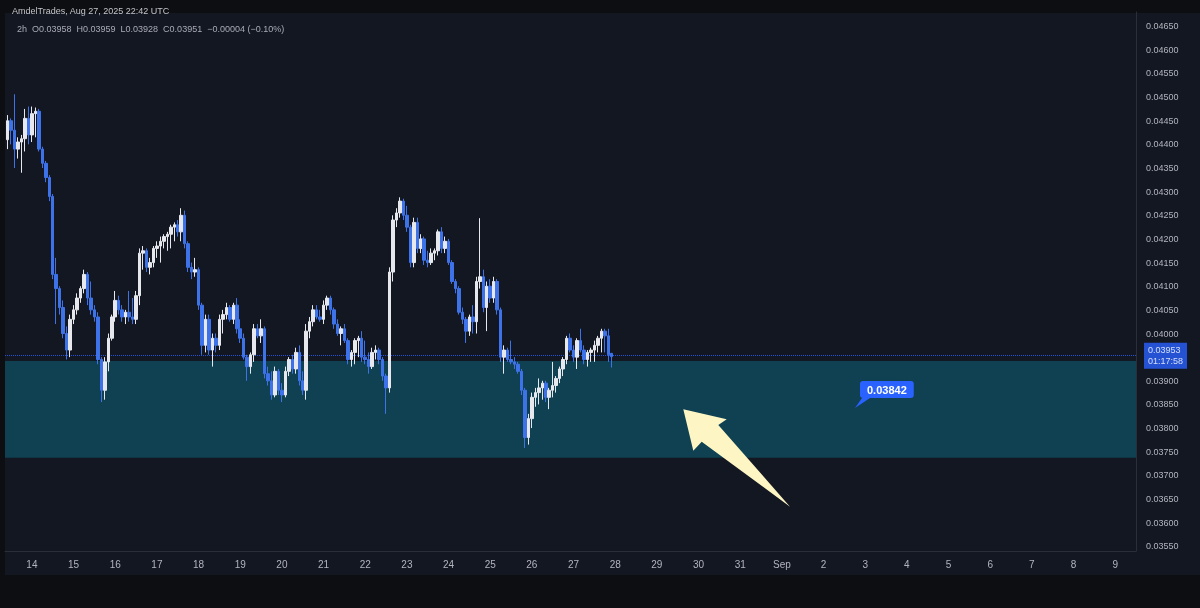 The width and height of the screenshot is (1200, 608). What do you see at coordinates (1073, 564) in the screenshot?
I see `x-tick-label: 8` at bounding box center [1073, 564].